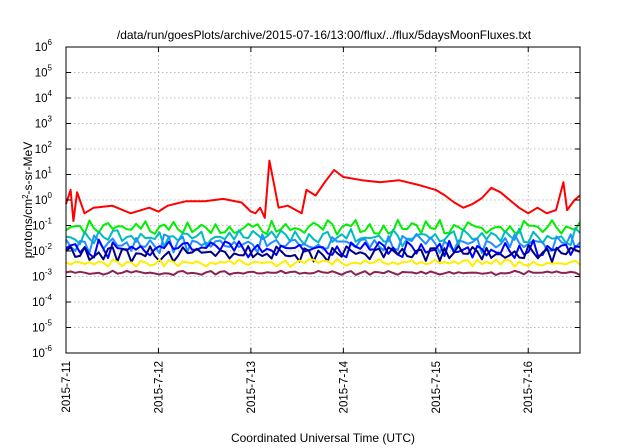 Image resolution: width=640 pixels, height=448 pixels. I want to click on y-tick-label: 10⁻⁵, so click(42, 327).